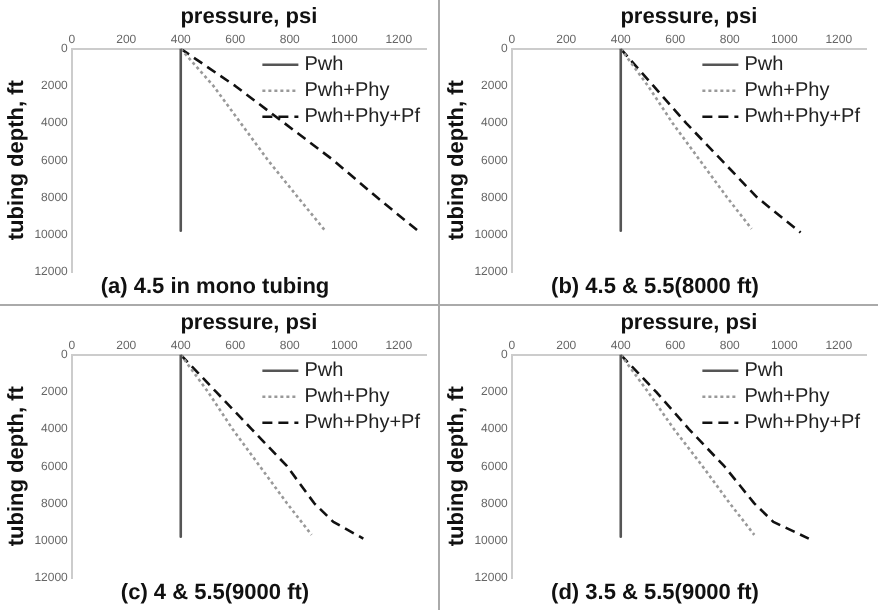  Describe the element at coordinates (655, 286) in the screenshot. I see `text: (b) 4.5 & 5.5(8000 ft)` at that location.